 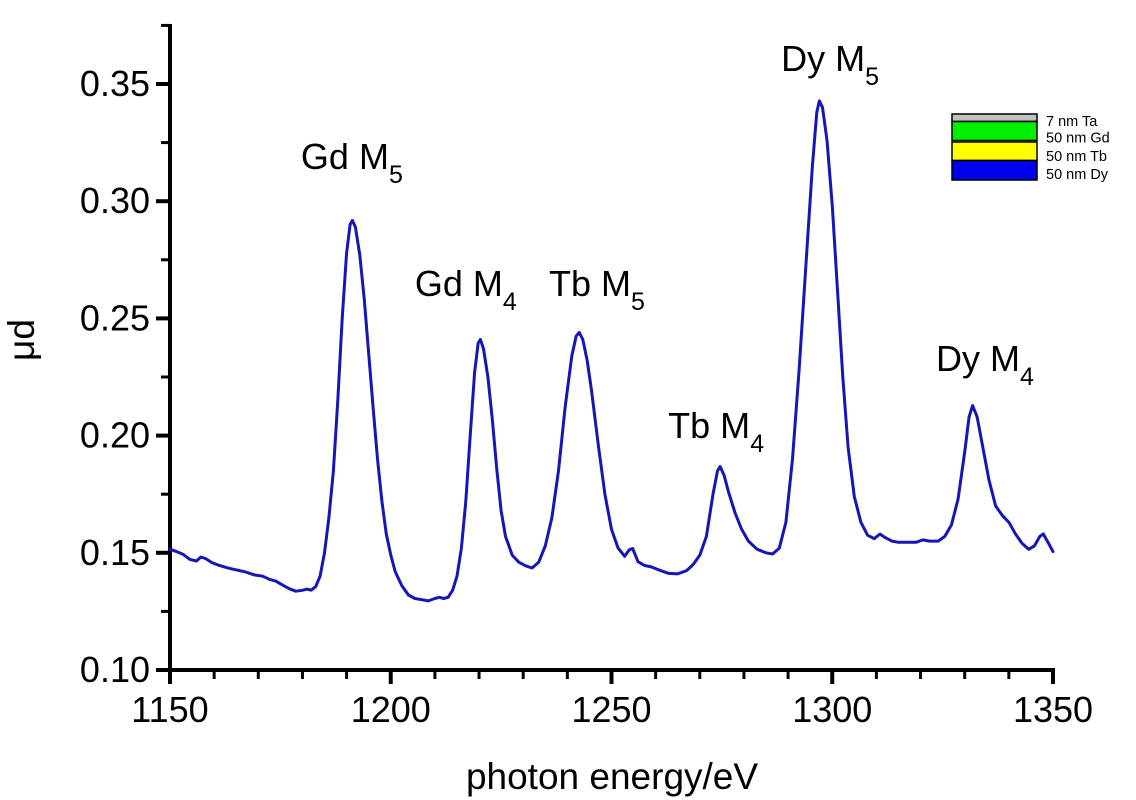 I want to click on peak-label-subscript-tb-m5: 5, so click(x=638, y=302).